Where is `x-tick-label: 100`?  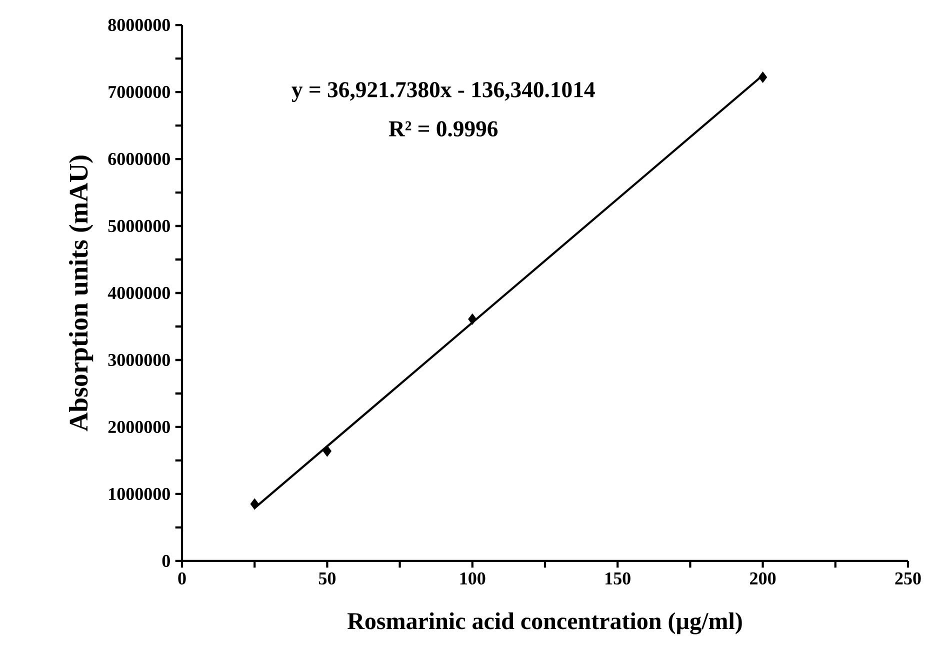 x-tick-label: 100 is located at coordinates (473, 578).